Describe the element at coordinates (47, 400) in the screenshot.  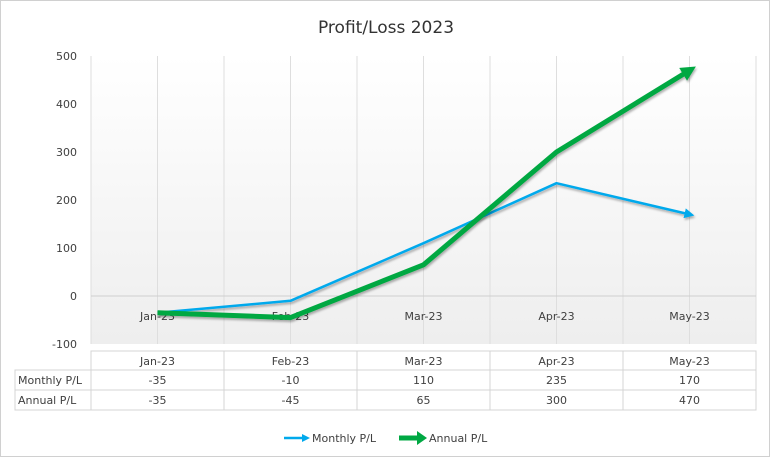
I see `table-row-label: Annual P/L` at that location.